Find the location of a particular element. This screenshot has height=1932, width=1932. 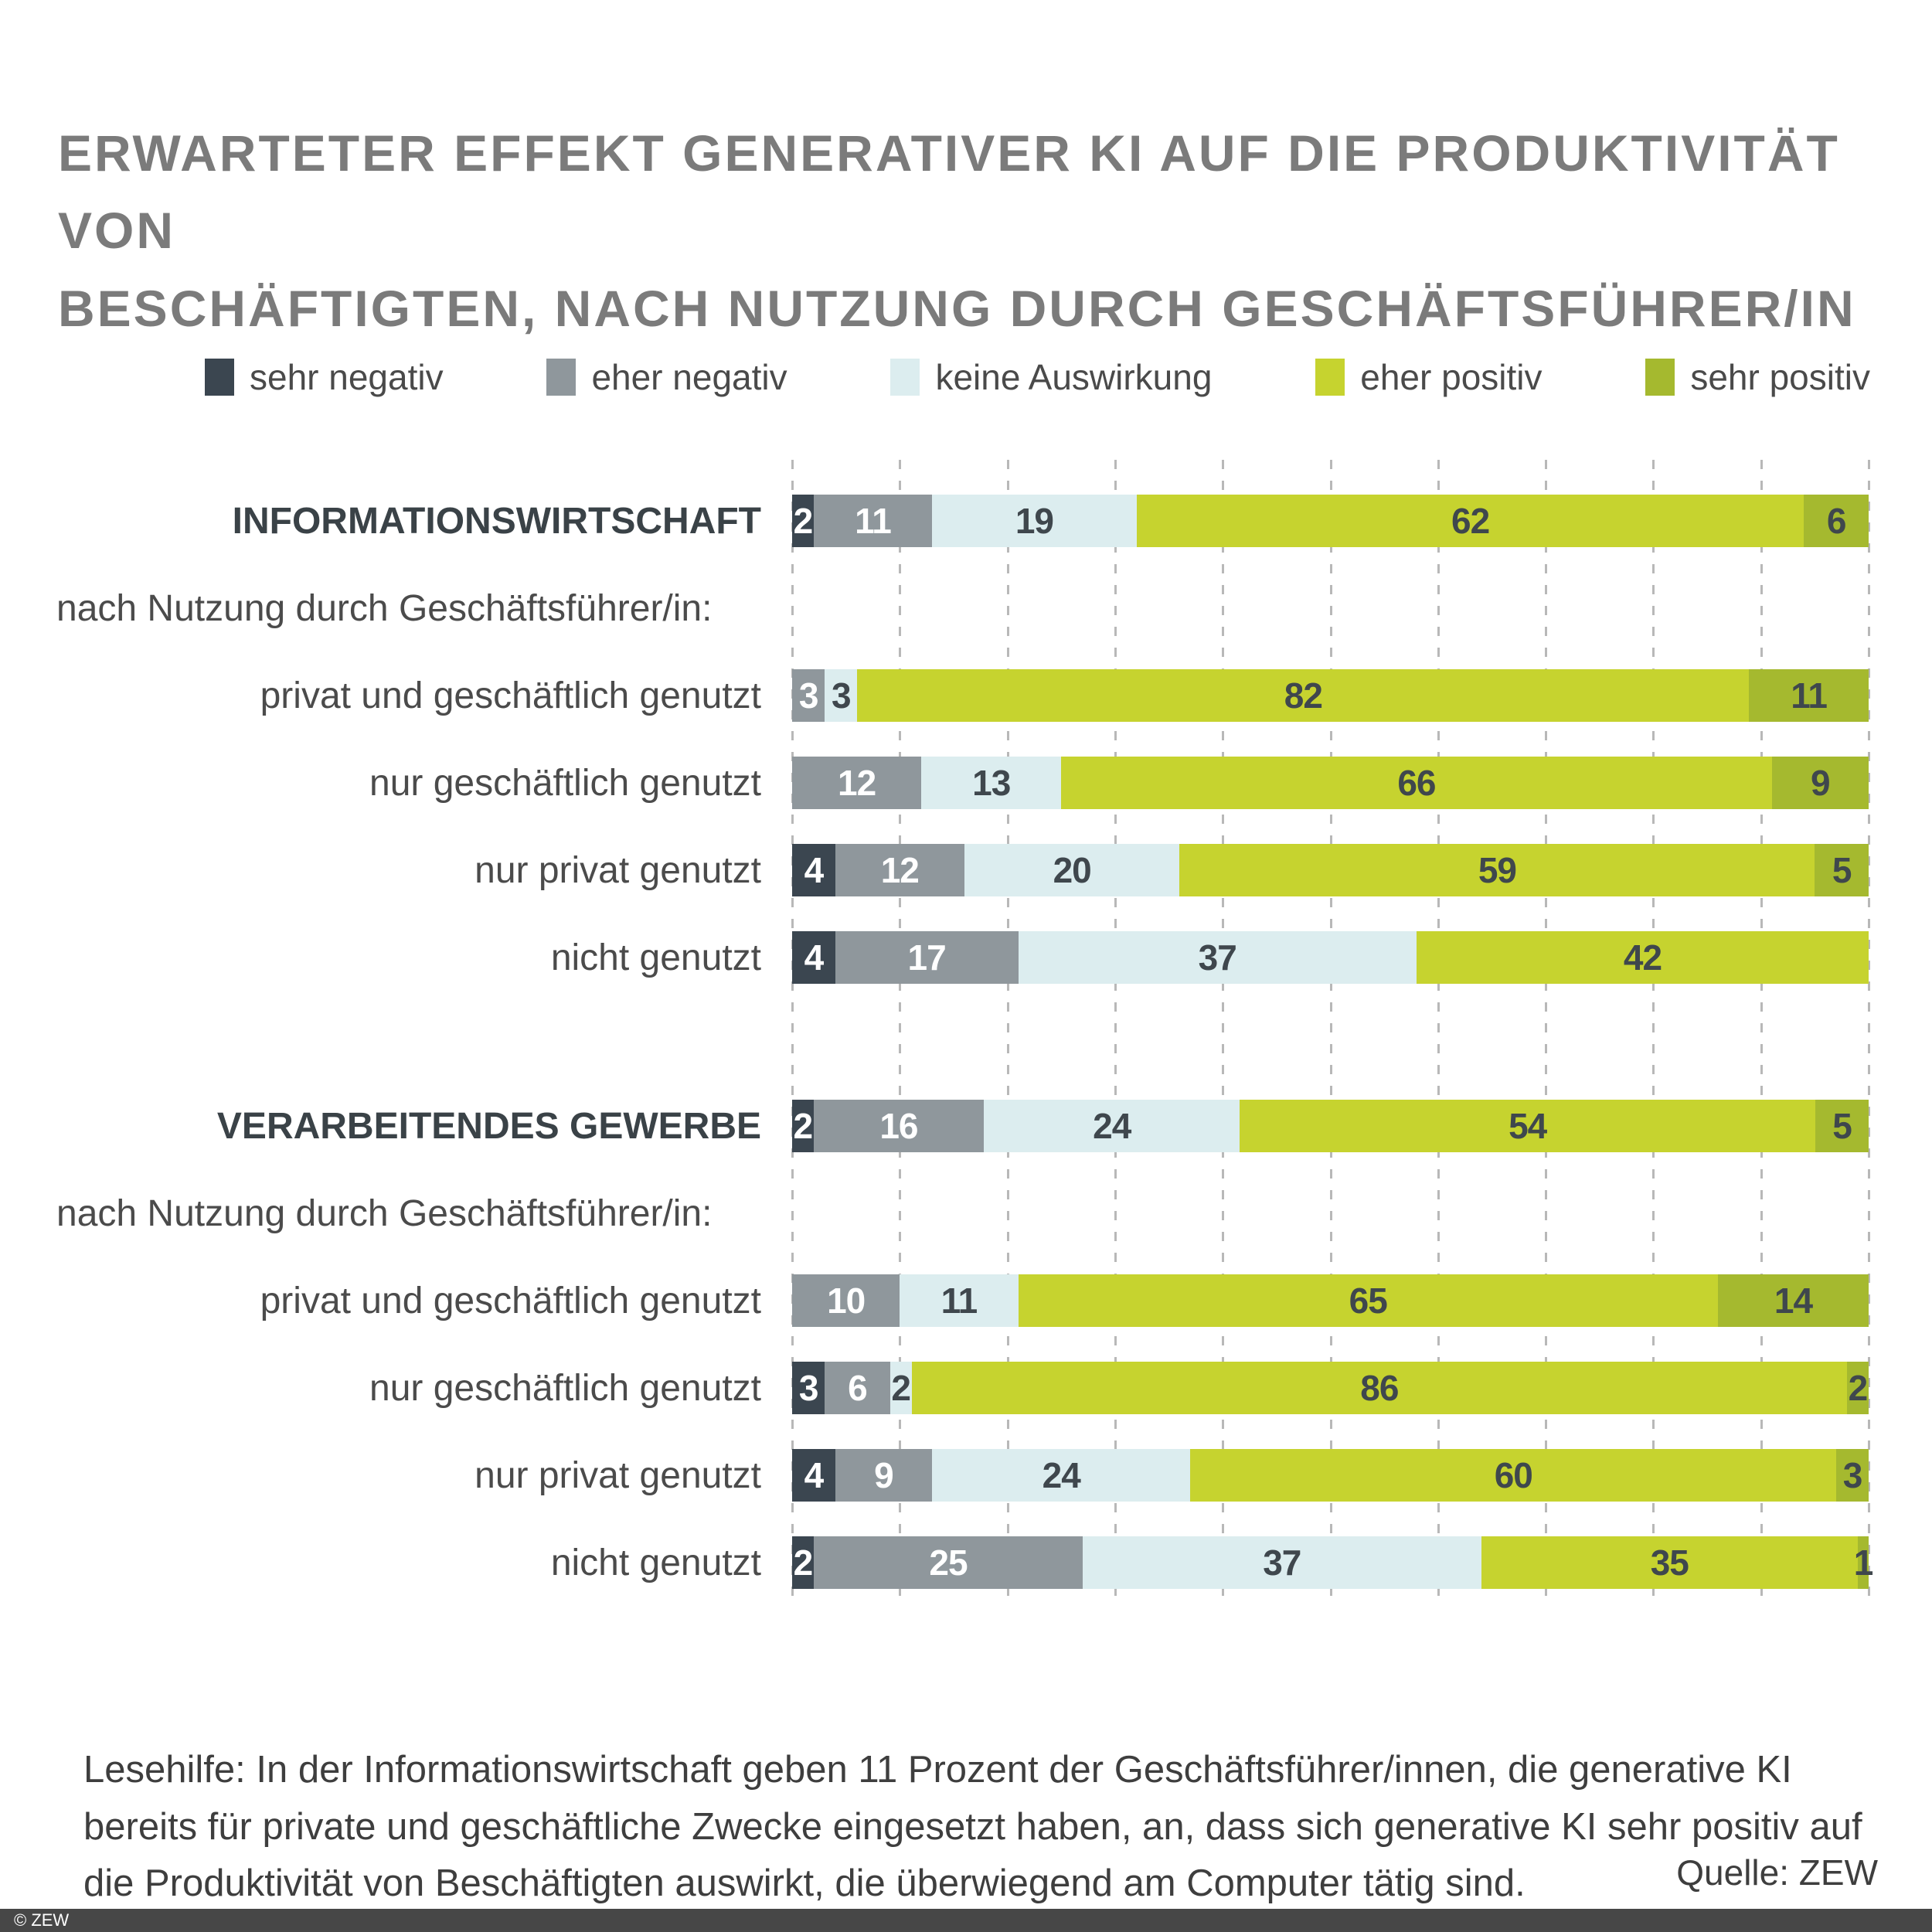

legend-label: sehr positiv is located at coordinates (1780, 377).